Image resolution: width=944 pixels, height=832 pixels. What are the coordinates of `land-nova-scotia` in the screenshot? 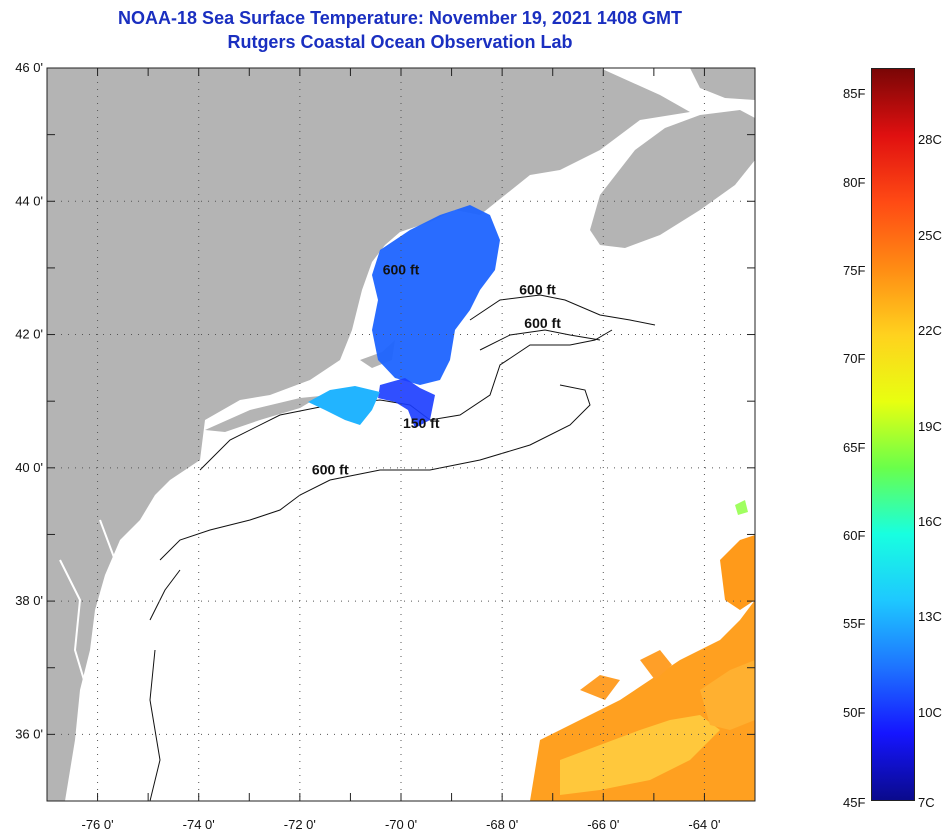 It's located at (672, 179).